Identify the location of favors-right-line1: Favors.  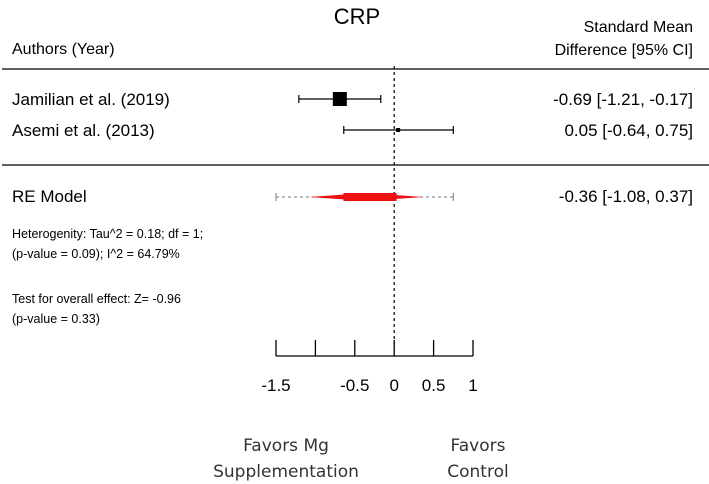
(478, 446).